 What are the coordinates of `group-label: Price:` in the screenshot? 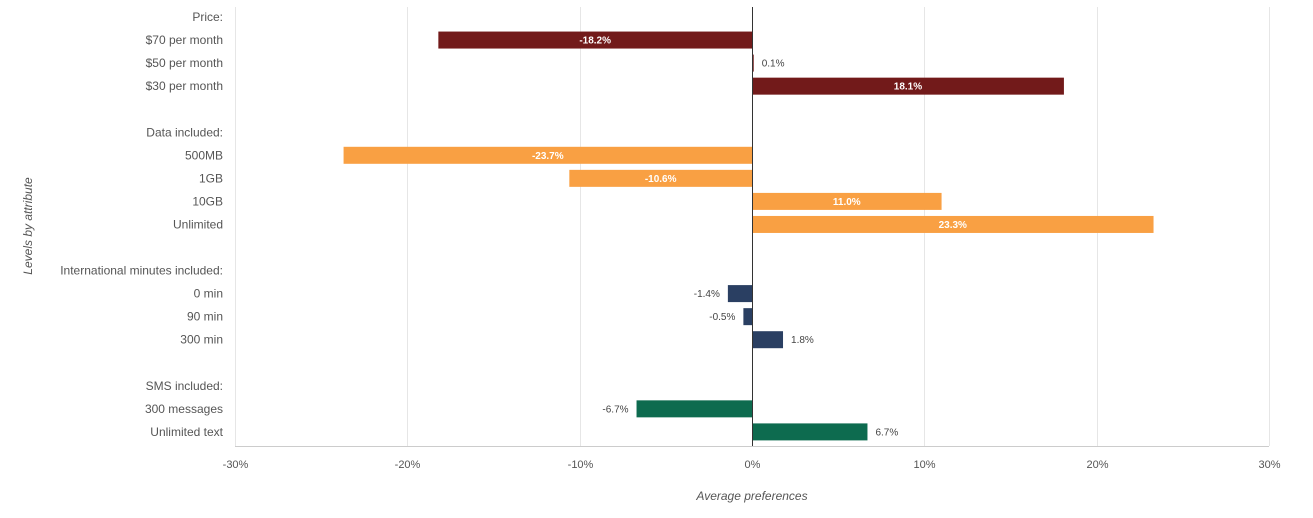 It's located at (207, 17).